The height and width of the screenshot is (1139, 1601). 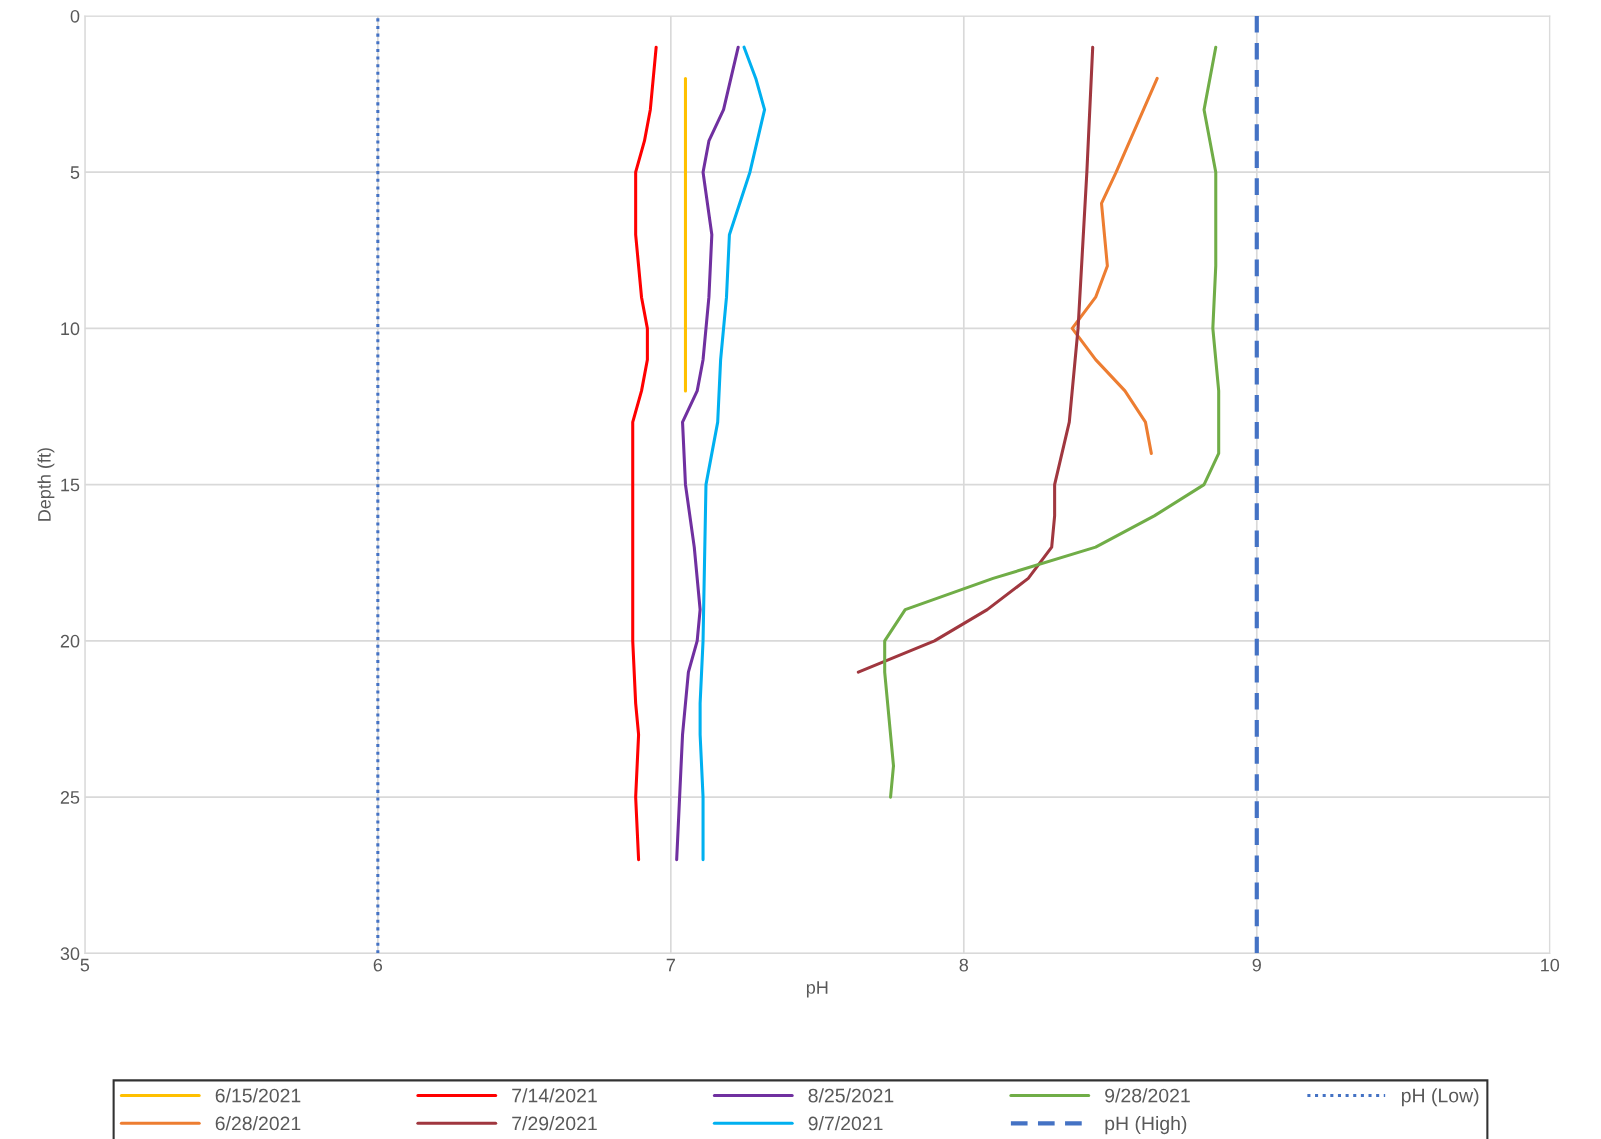 I want to click on legend-label: 9/28/2021, so click(x=1147, y=1095).